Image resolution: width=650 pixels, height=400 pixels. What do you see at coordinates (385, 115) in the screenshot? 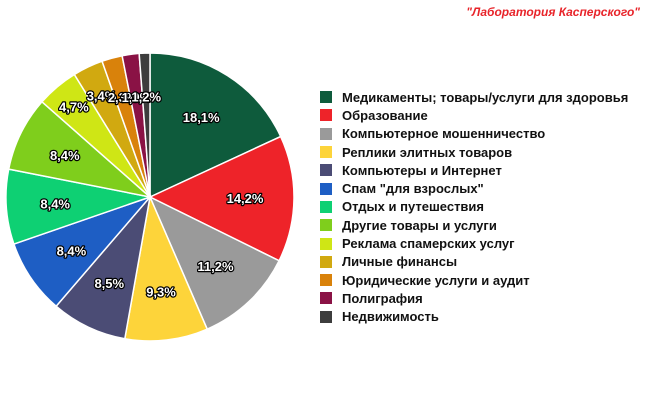
I see `legend-label: Образование` at bounding box center [385, 115].